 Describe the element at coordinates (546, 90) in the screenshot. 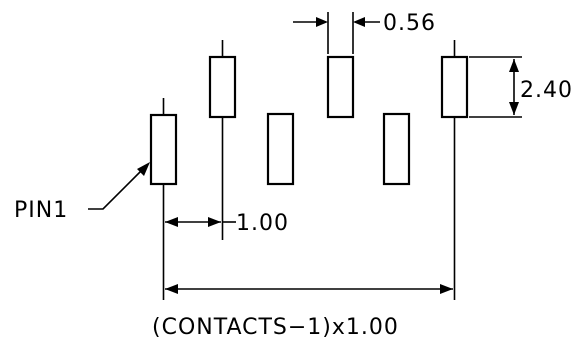

I see `pad-height-label: 2.40` at that location.